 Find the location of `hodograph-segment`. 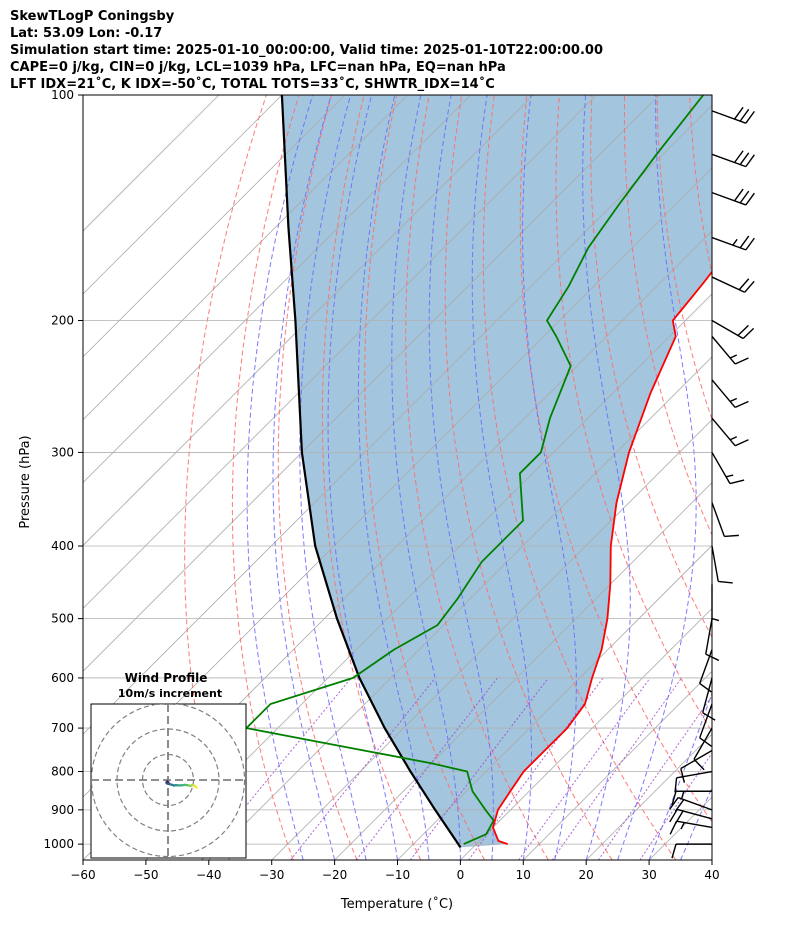

hodograph-segment is located at coordinates (196, 787).